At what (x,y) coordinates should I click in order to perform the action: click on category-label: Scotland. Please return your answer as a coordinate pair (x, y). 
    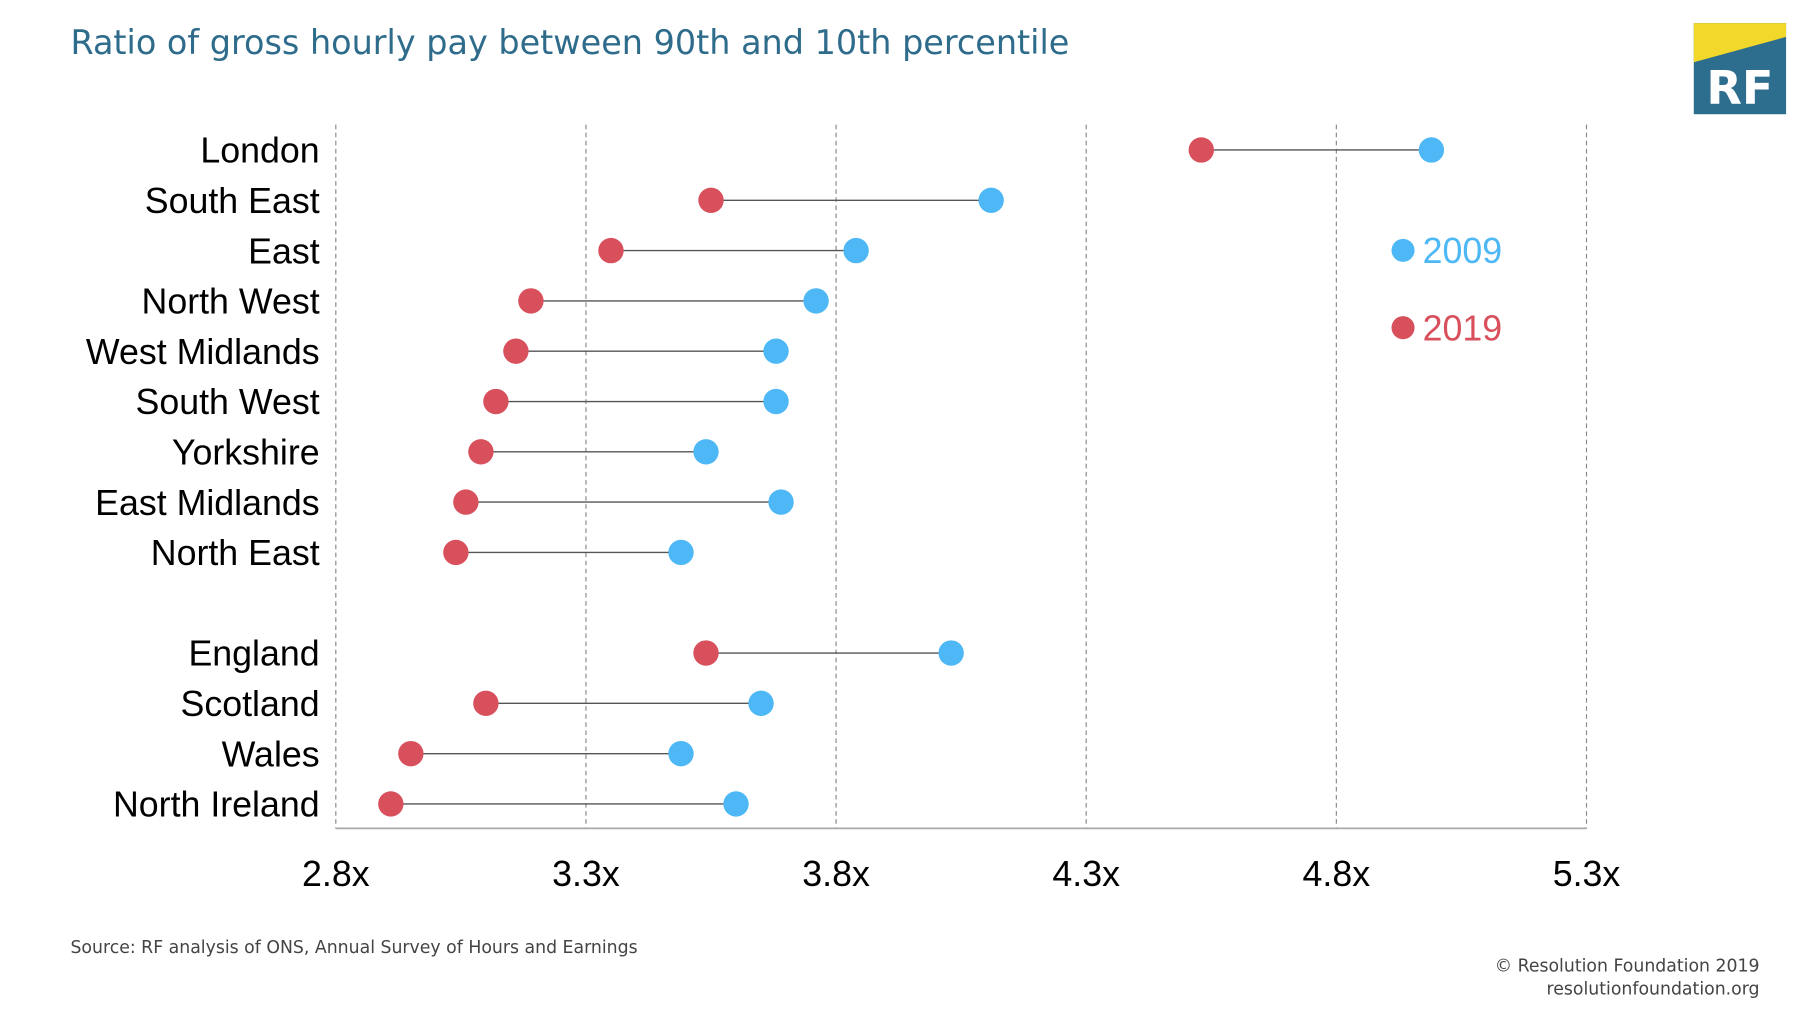
    Looking at the image, I should click on (250, 704).